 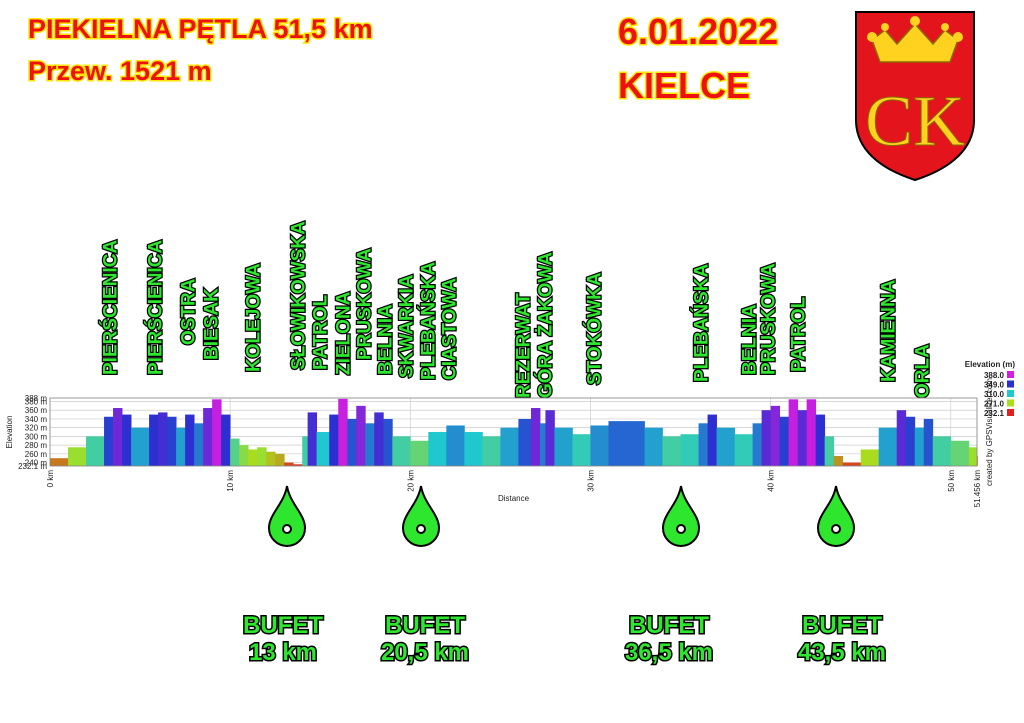 I want to click on x-tick-label: 50 km, so click(x=951, y=481).